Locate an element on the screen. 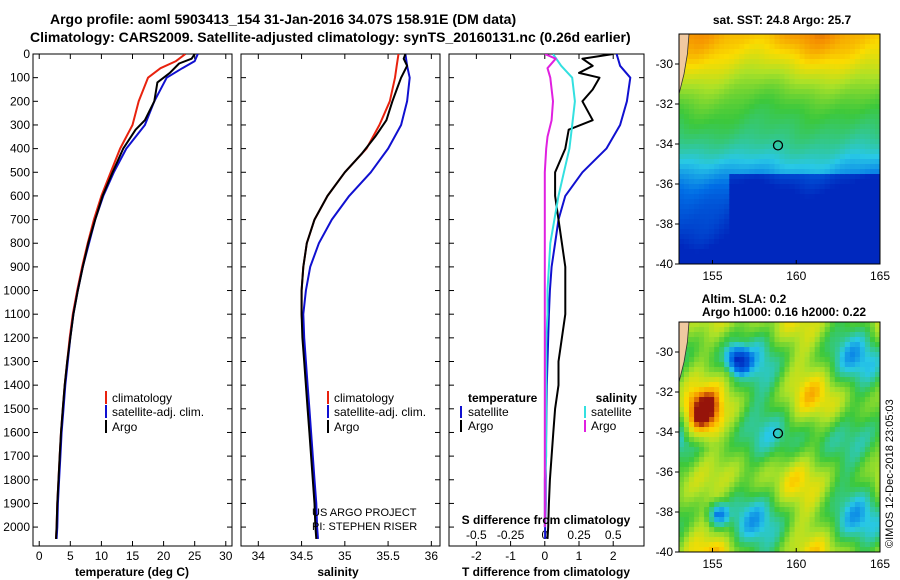 The image size is (900, 580). float-position-marker is located at coordinates (778, 433).